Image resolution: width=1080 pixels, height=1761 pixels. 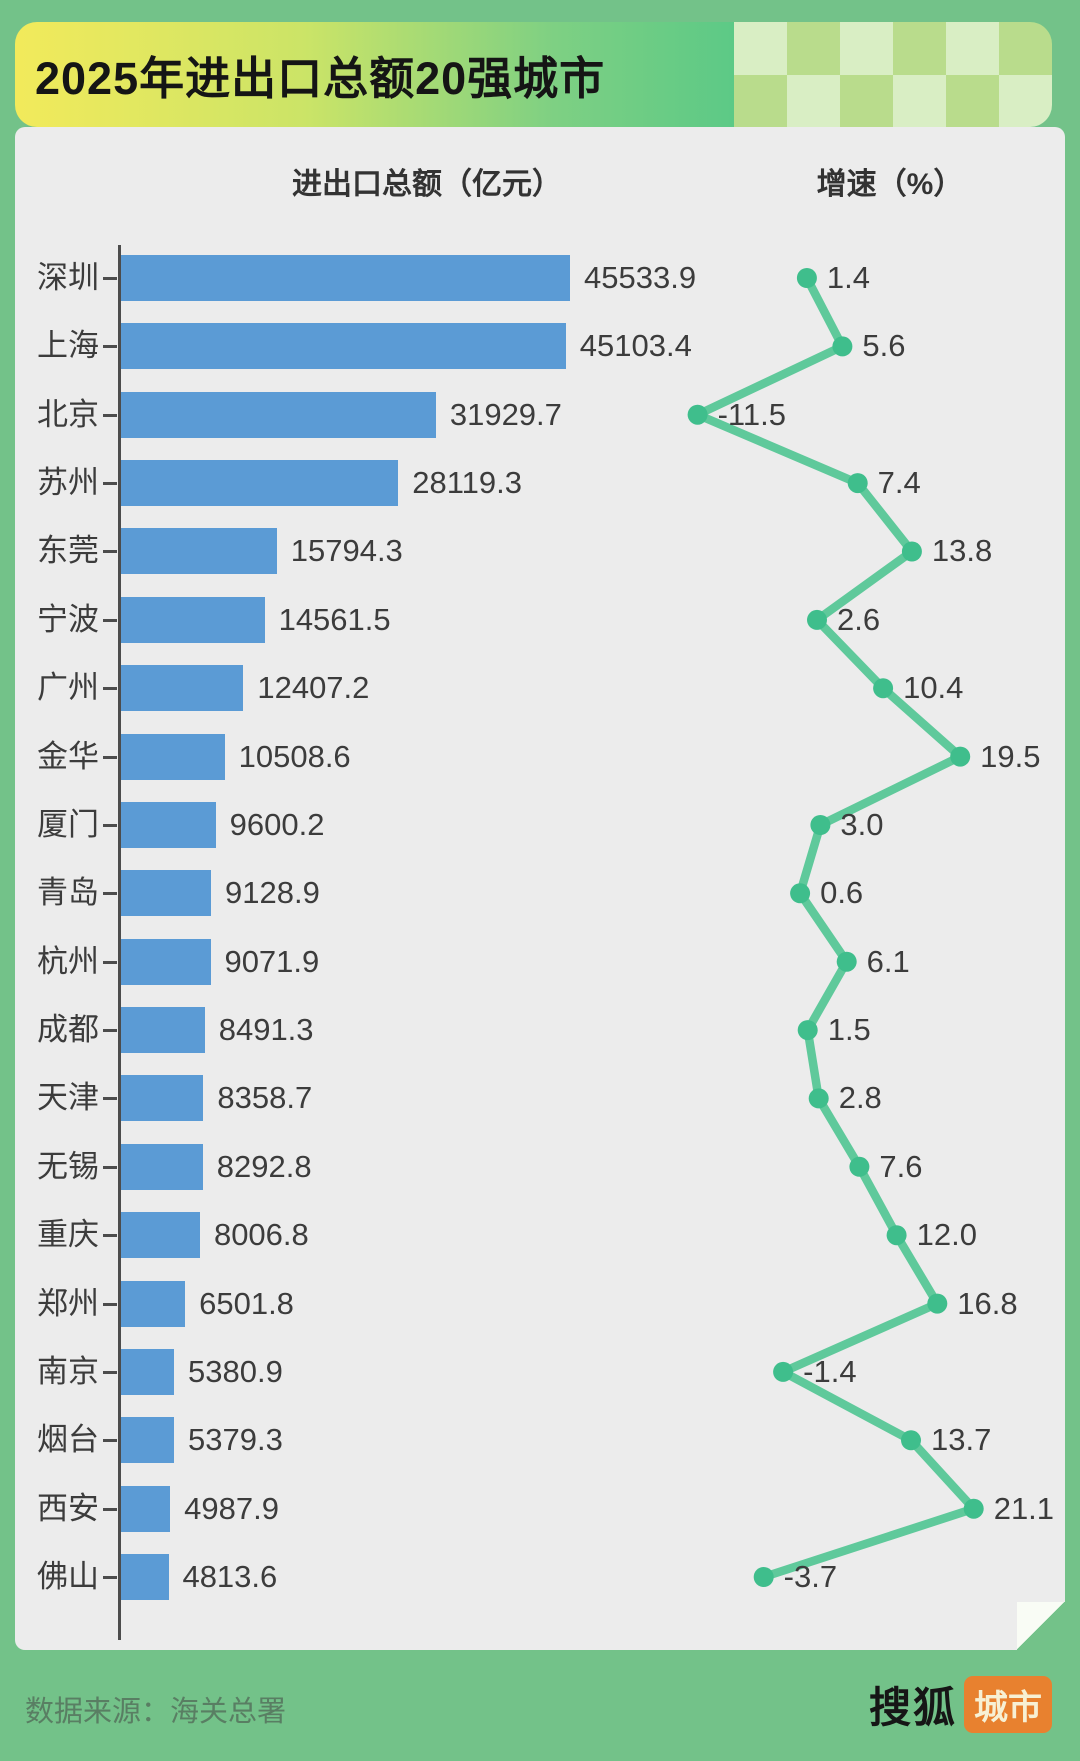 I want to click on growth-value-label: 12.0, so click(x=946, y=1235).